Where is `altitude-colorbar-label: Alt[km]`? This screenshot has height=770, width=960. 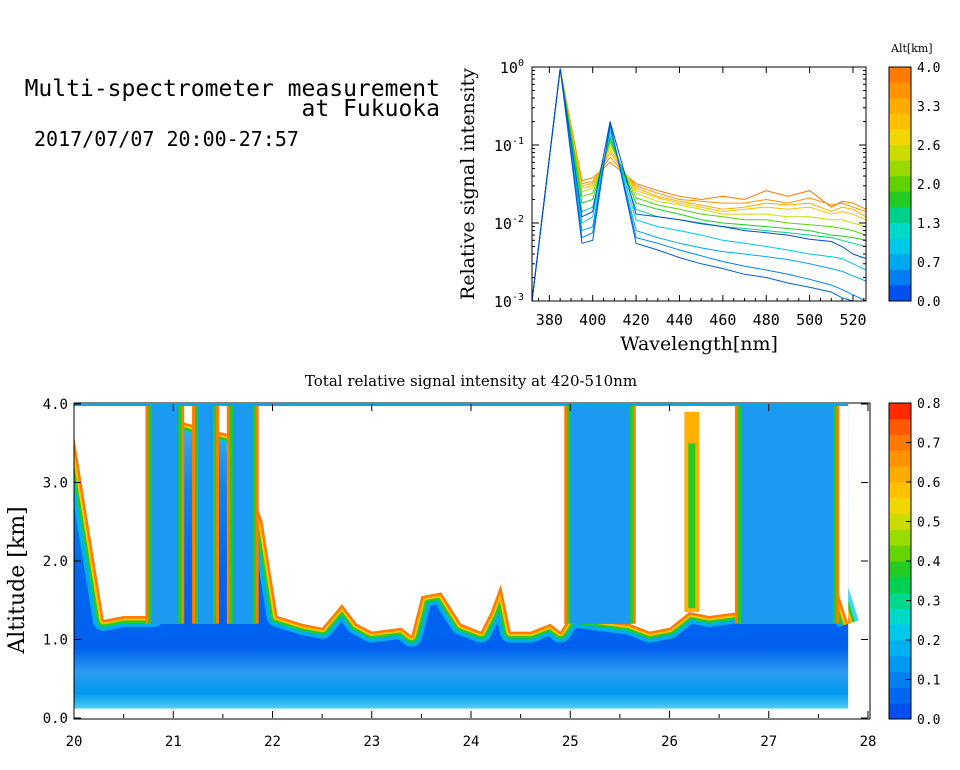 altitude-colorbar-label: Alt[km] is located at coordinates (911, 48).